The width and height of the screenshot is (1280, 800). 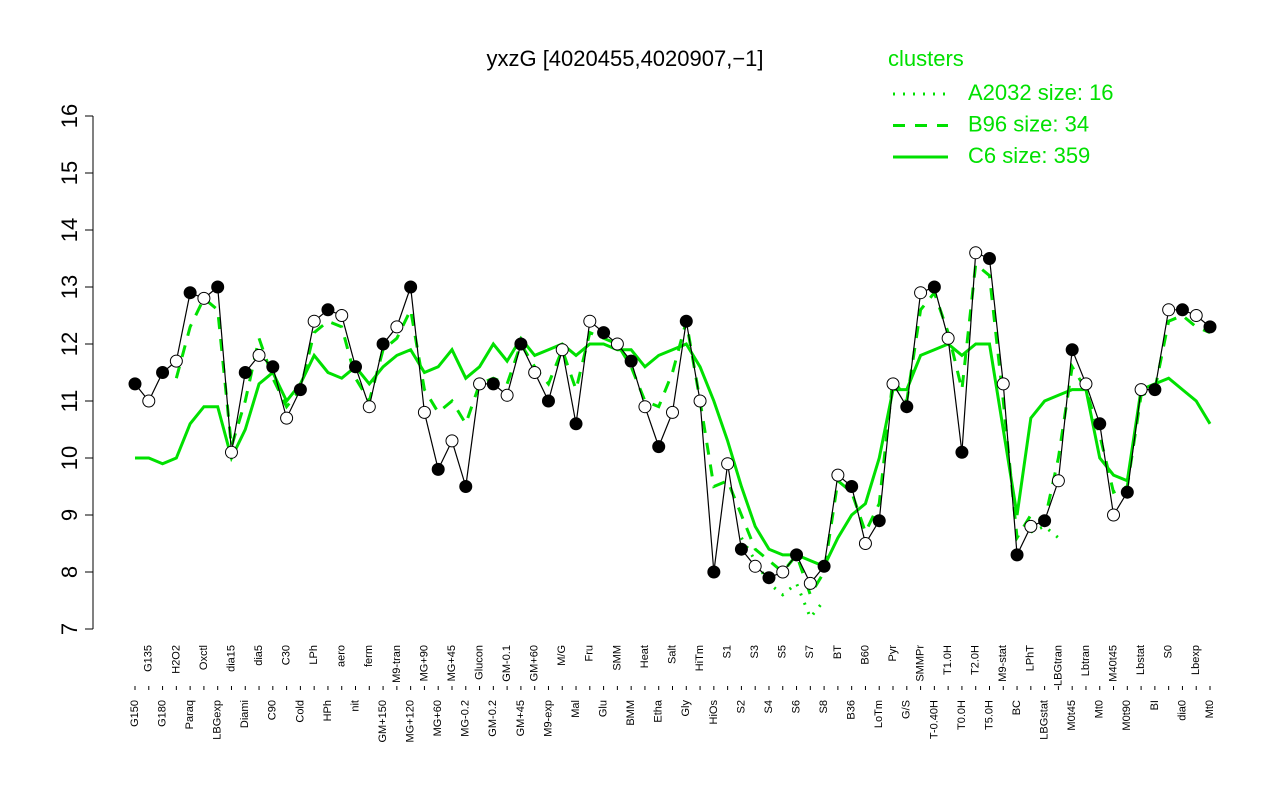 What do you see at coordinates (369, 656) in the screenshot?
I see `x-tick-label: ferm` at bounding box center [369, 656].